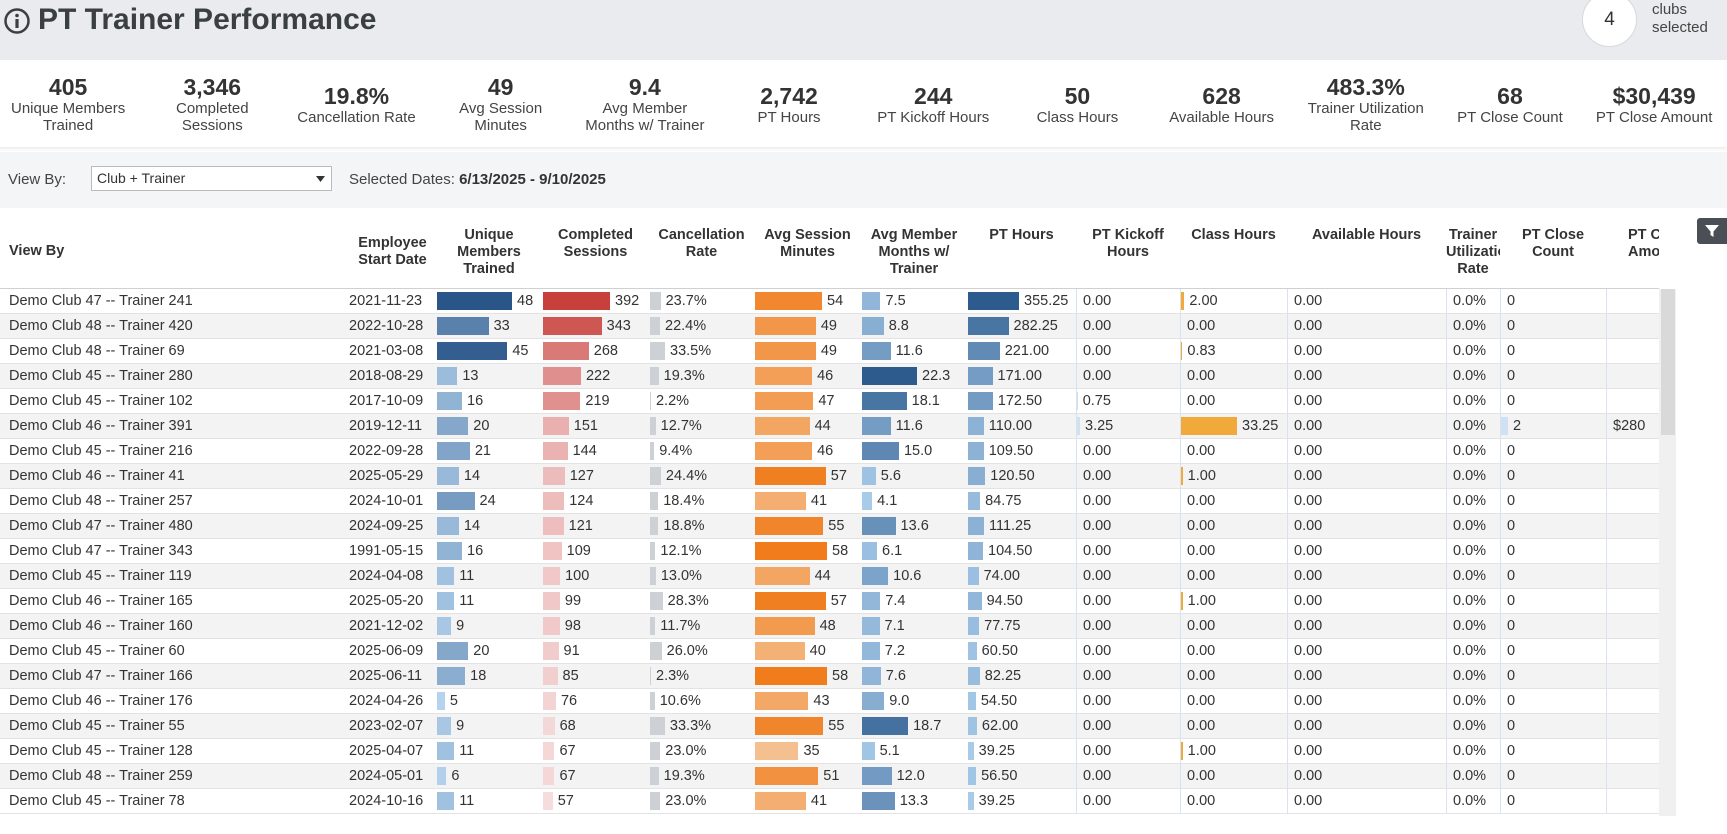  What do you see at coordinates (481, 426) in the screenshot?
I see `cell-text: 20` at bounding box center [481, 426].